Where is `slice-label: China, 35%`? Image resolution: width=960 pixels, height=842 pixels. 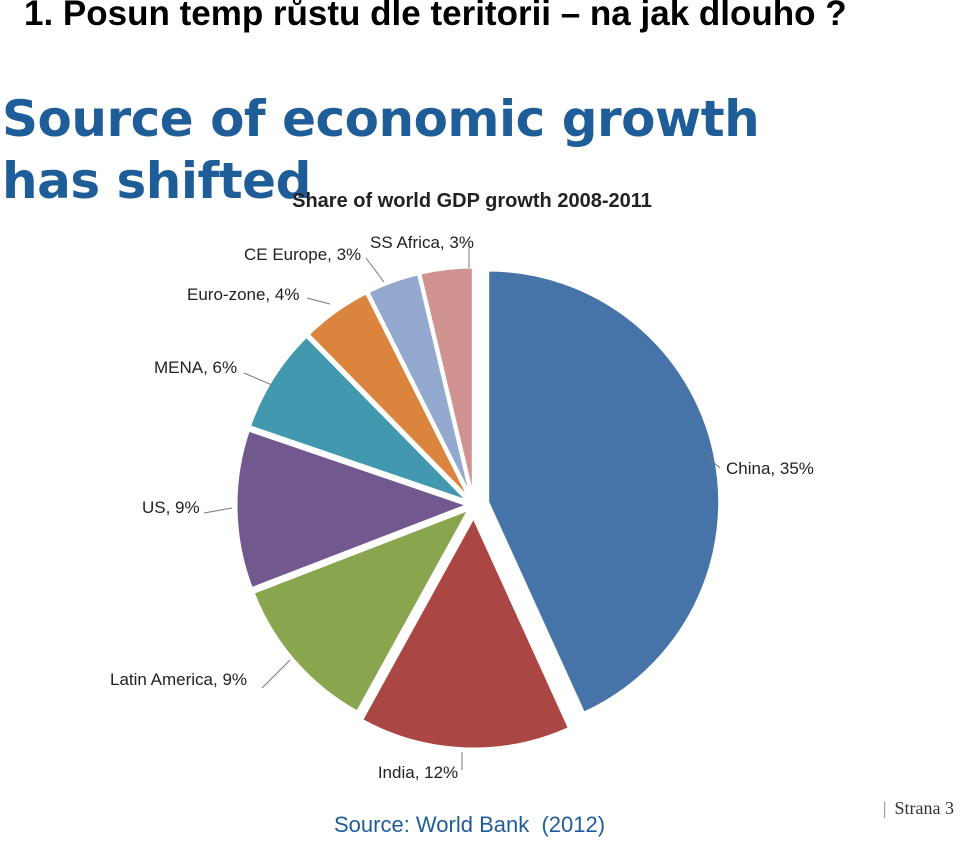 slice-label: China, 35% is located at coordinates (770, 468).